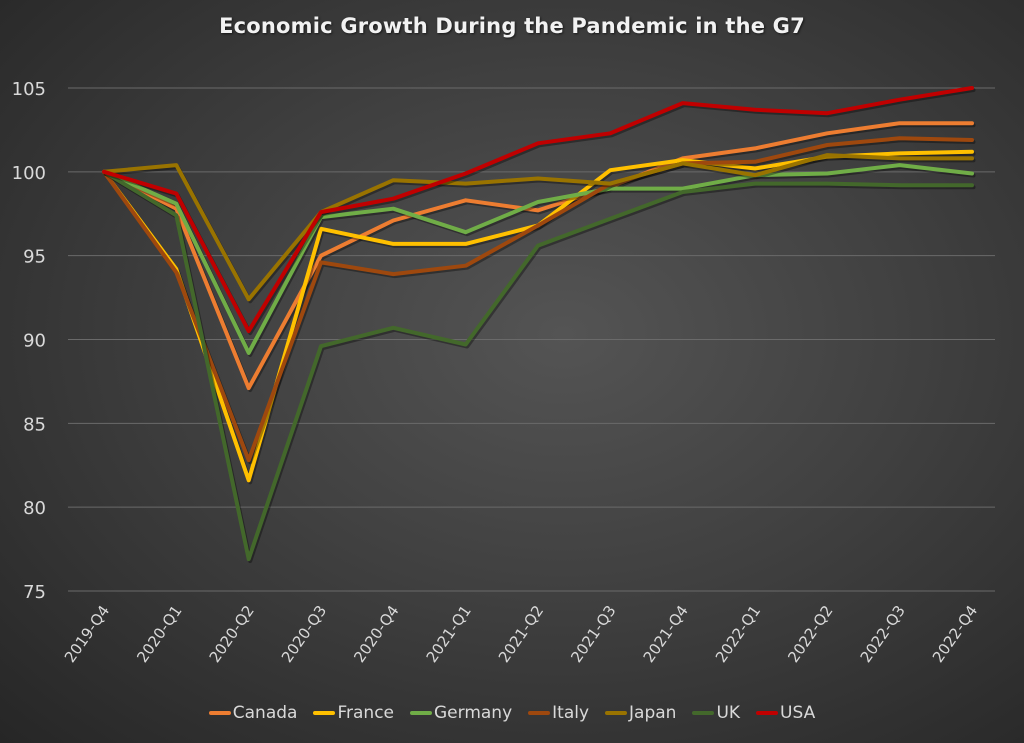 Image resolution: width=1024 pixels, height=743 pixels. What do you see at coordinates (738, 634) in the screenshot?
I see `x-tick-label: 2022-Q1` at bounding box center [738, 634].